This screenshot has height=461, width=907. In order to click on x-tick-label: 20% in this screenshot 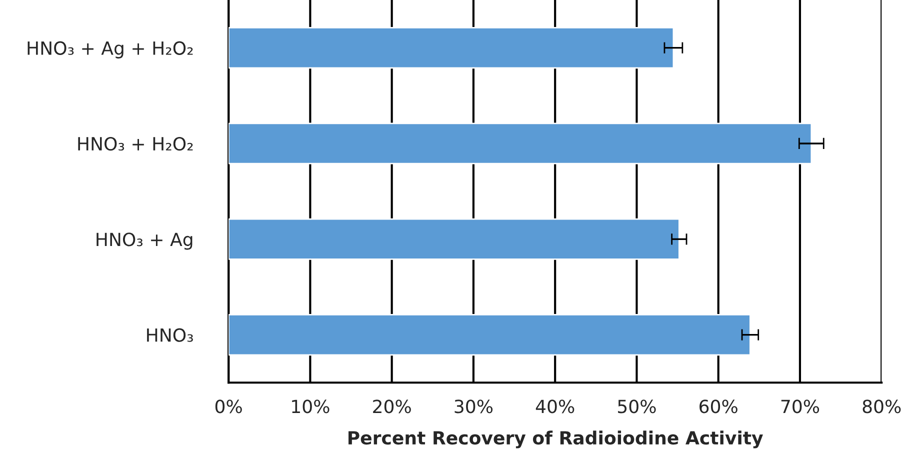, I will do `click(392, 407)`.